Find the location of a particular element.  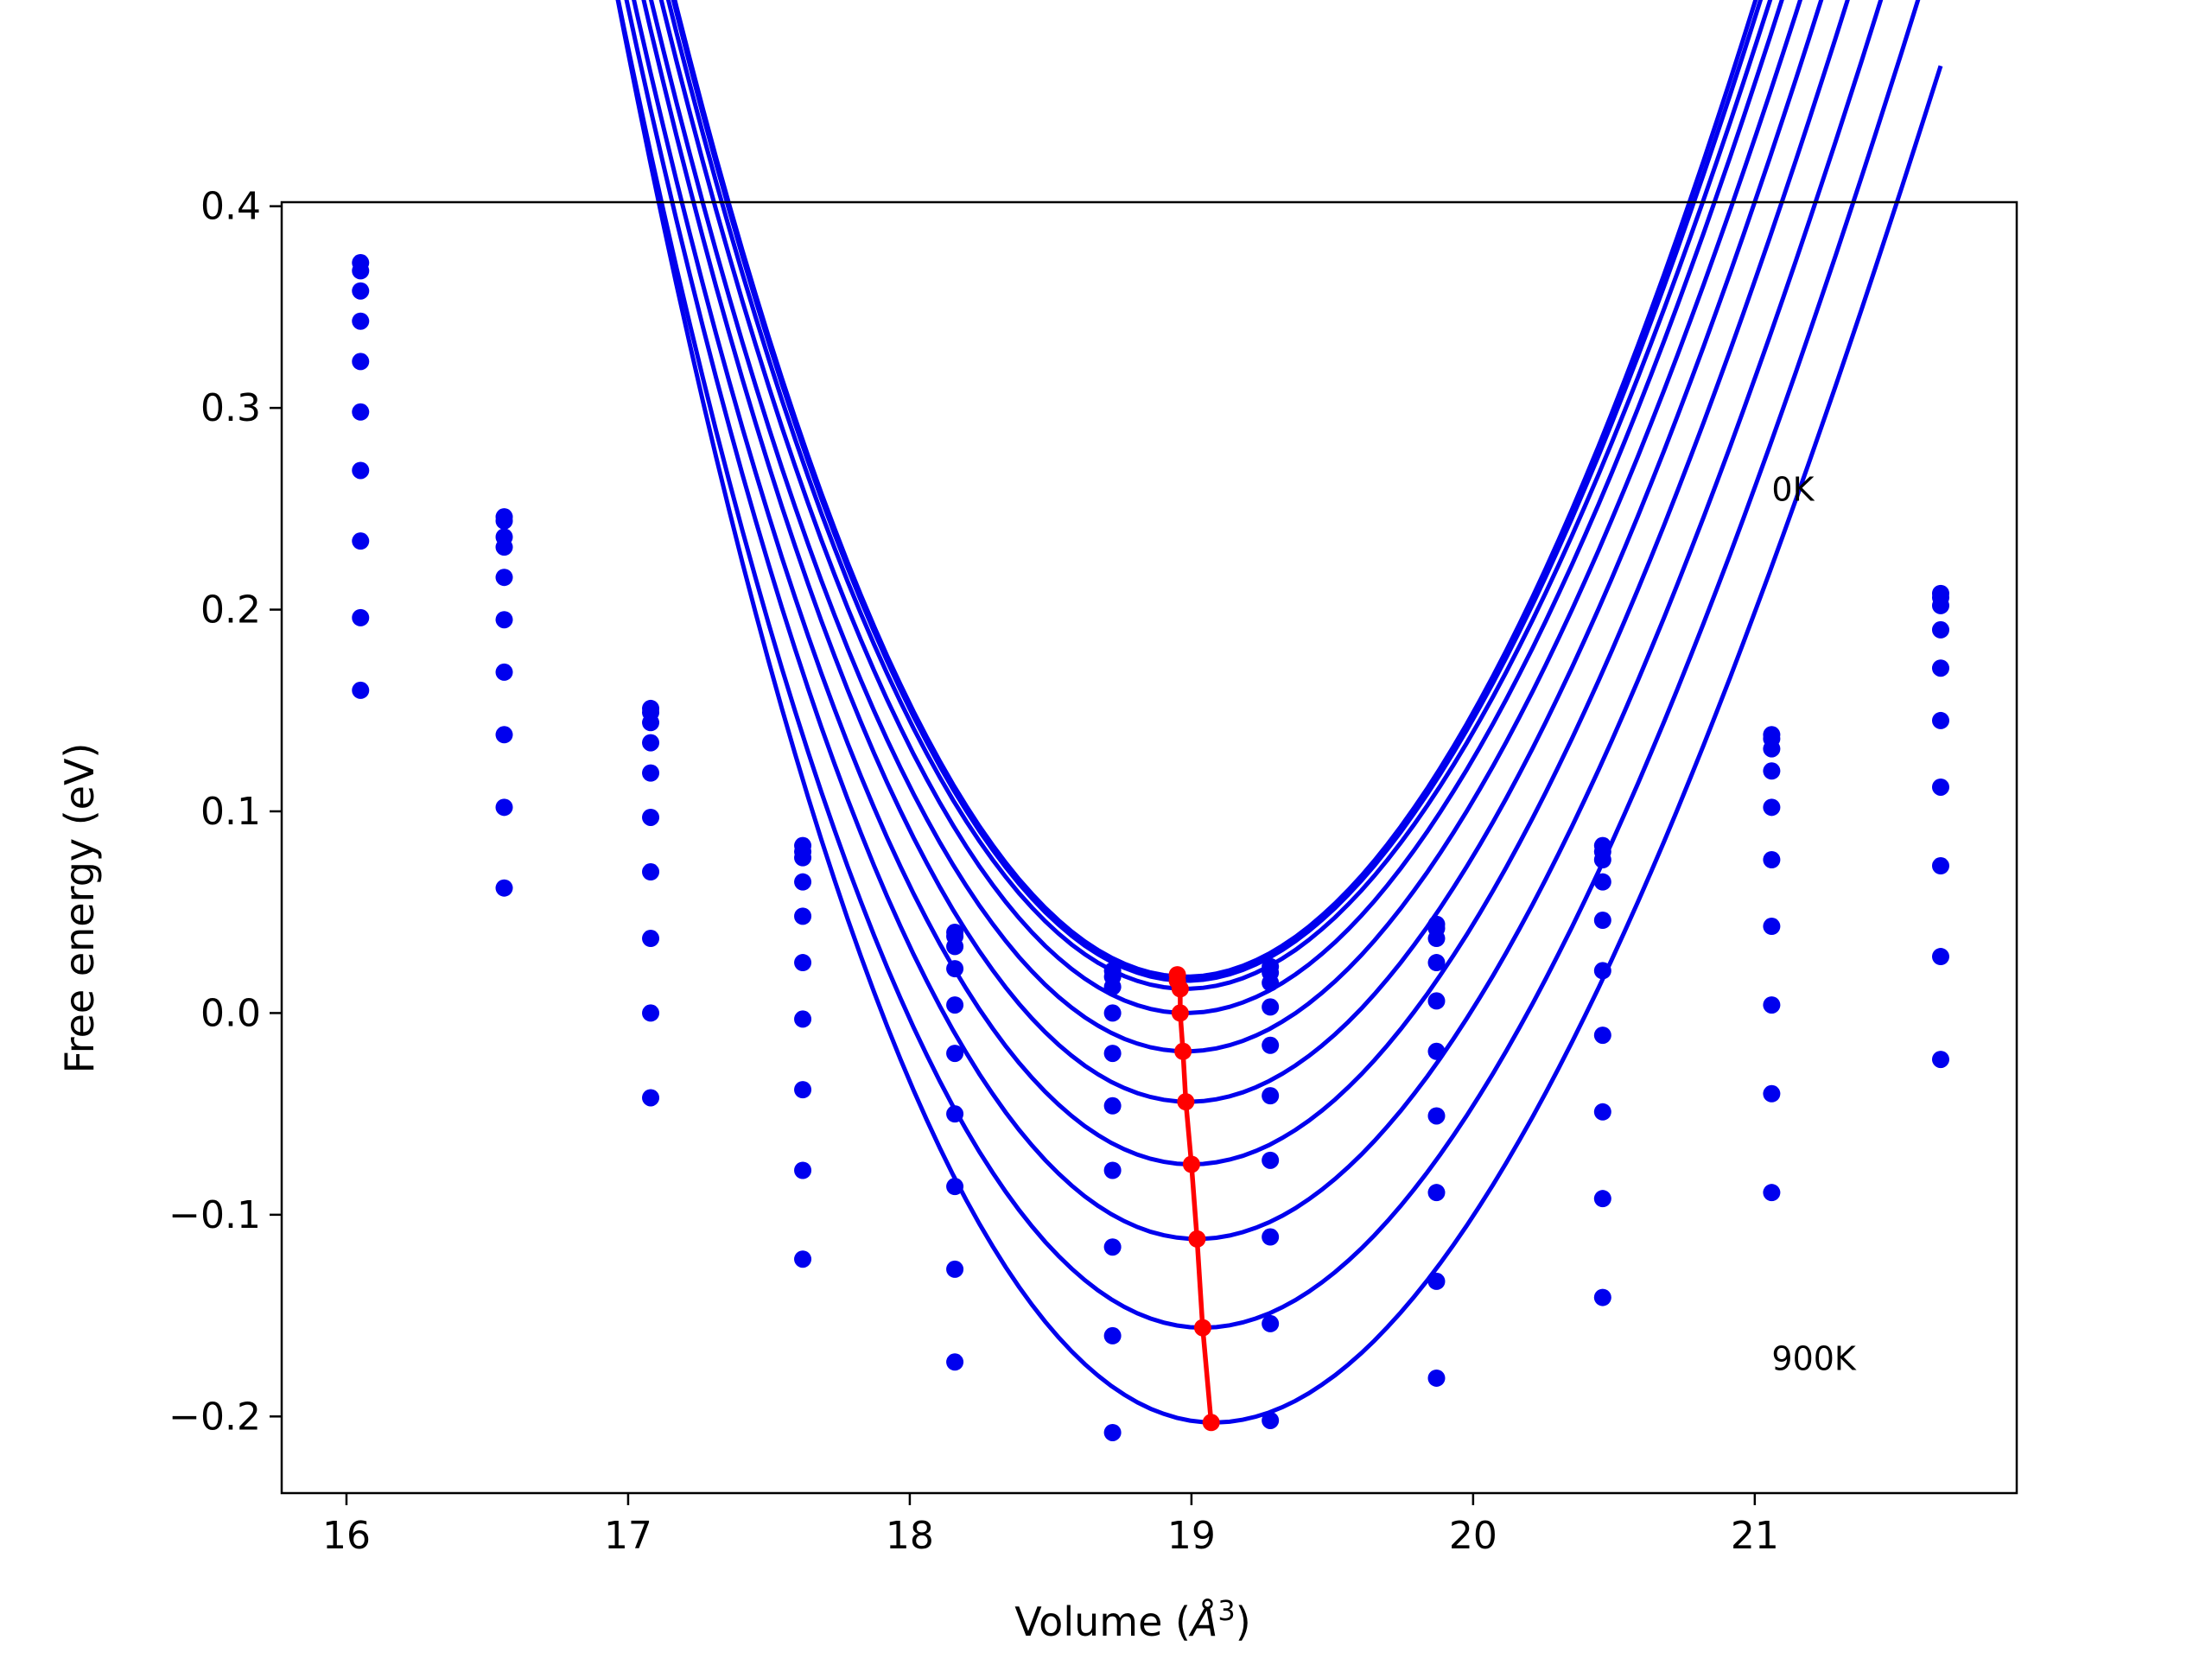

y-tick-label: 0.0 is located at coordinates (231, 1013).